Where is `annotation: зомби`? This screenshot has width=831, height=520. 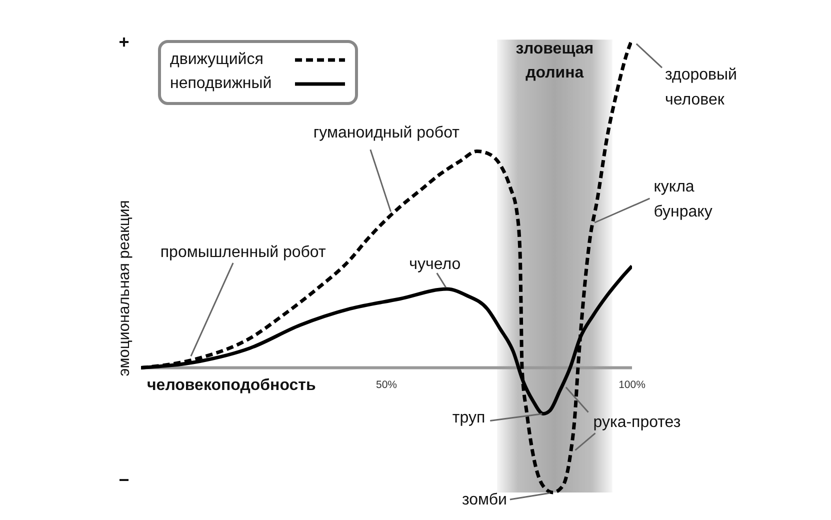 annotation: зомби is located at coordinates (484, 499).